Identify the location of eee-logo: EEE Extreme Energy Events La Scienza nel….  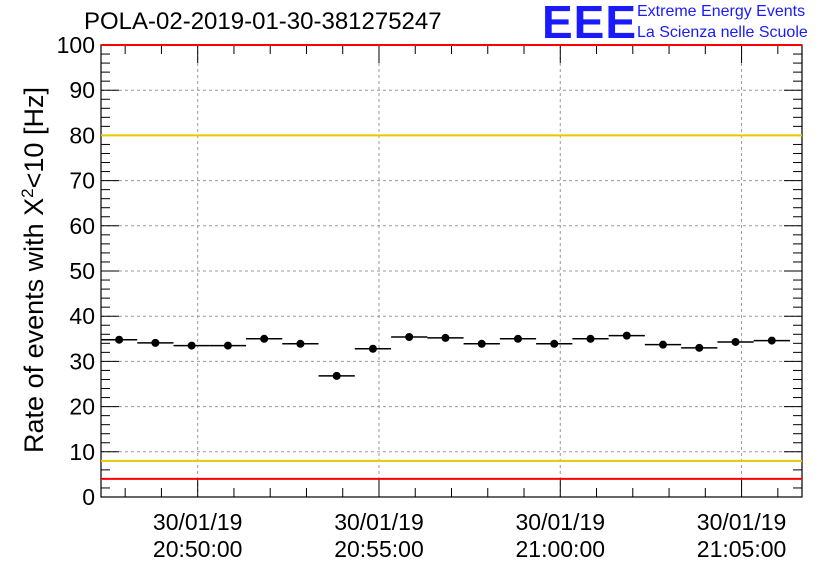
(687, 24).